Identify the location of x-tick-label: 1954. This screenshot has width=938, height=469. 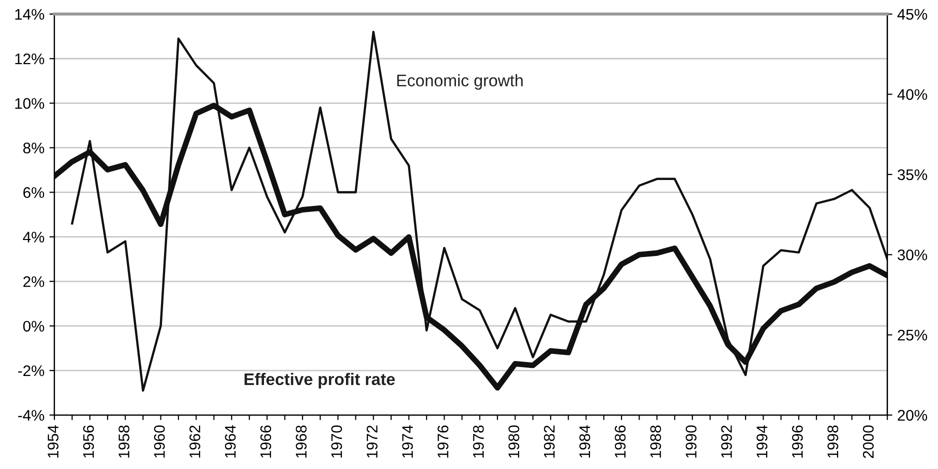
(53, 441).